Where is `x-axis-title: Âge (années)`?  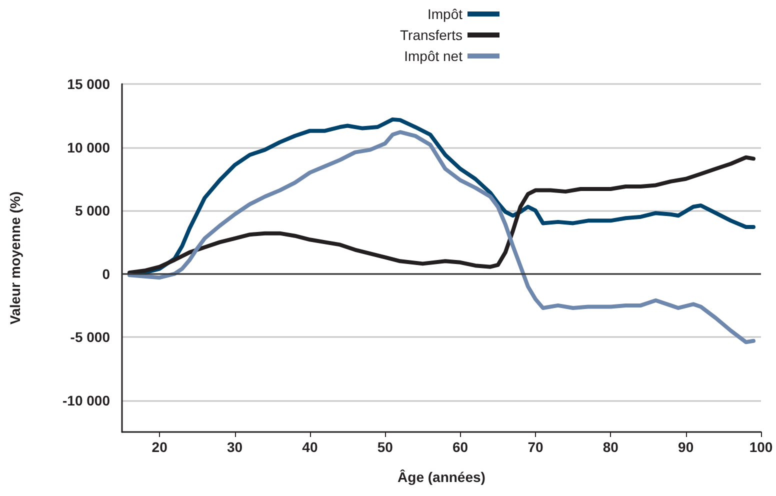
x-axis-title: Âge (années) is located at coordinates (442, 477).